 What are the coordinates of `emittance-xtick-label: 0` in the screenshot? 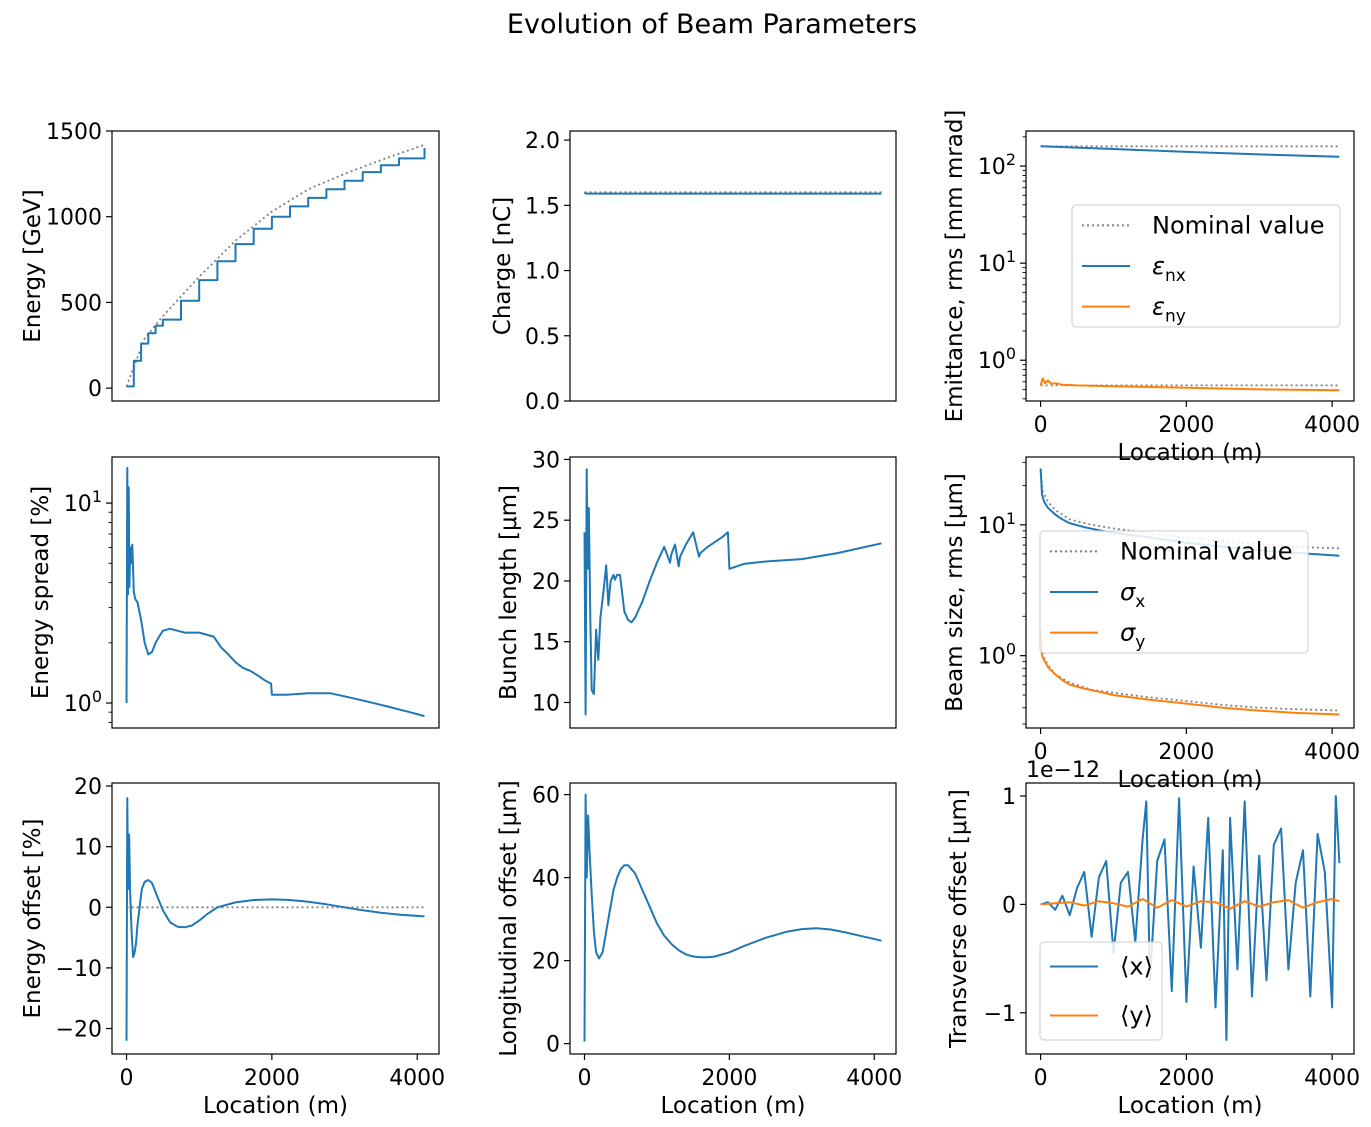 It's located at (1041, 425).